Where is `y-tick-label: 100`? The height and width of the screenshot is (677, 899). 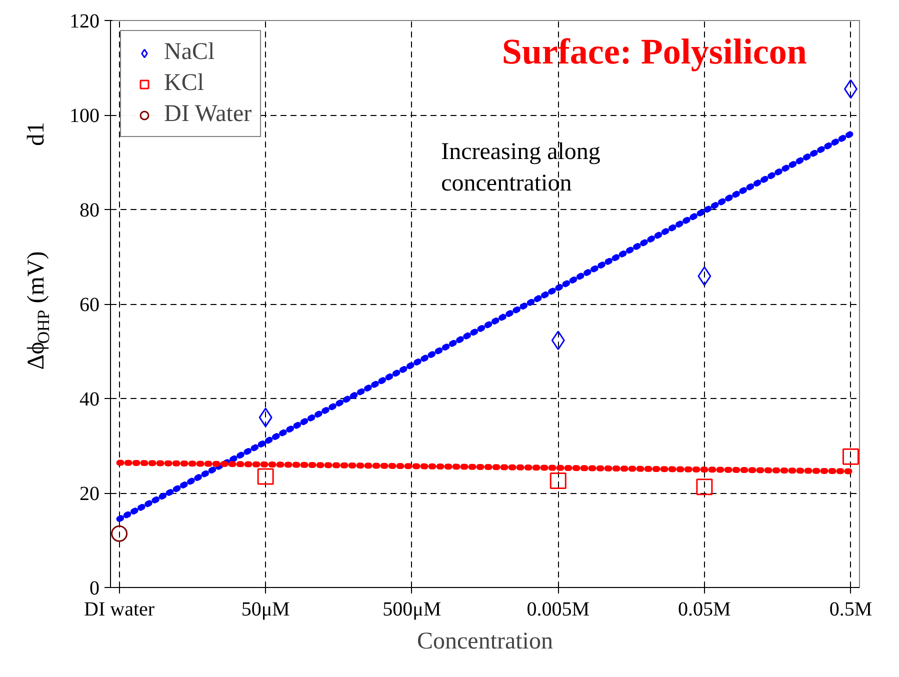
y-tick-label: 100 is located at coordinates (85, 116).